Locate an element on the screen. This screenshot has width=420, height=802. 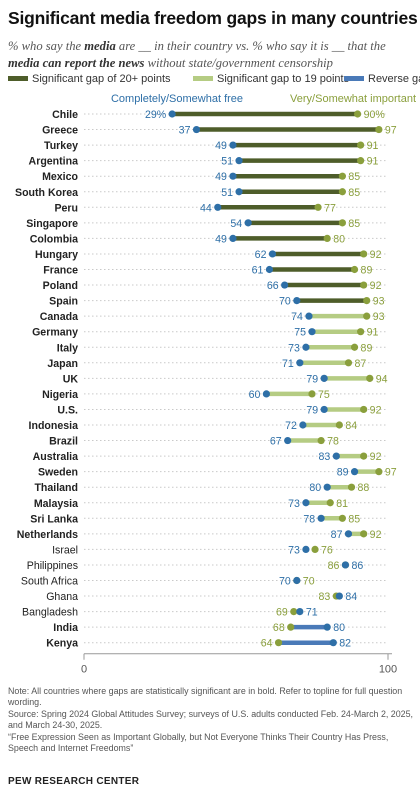
x-tick-label: 0 is located at coordinates (84, 670).